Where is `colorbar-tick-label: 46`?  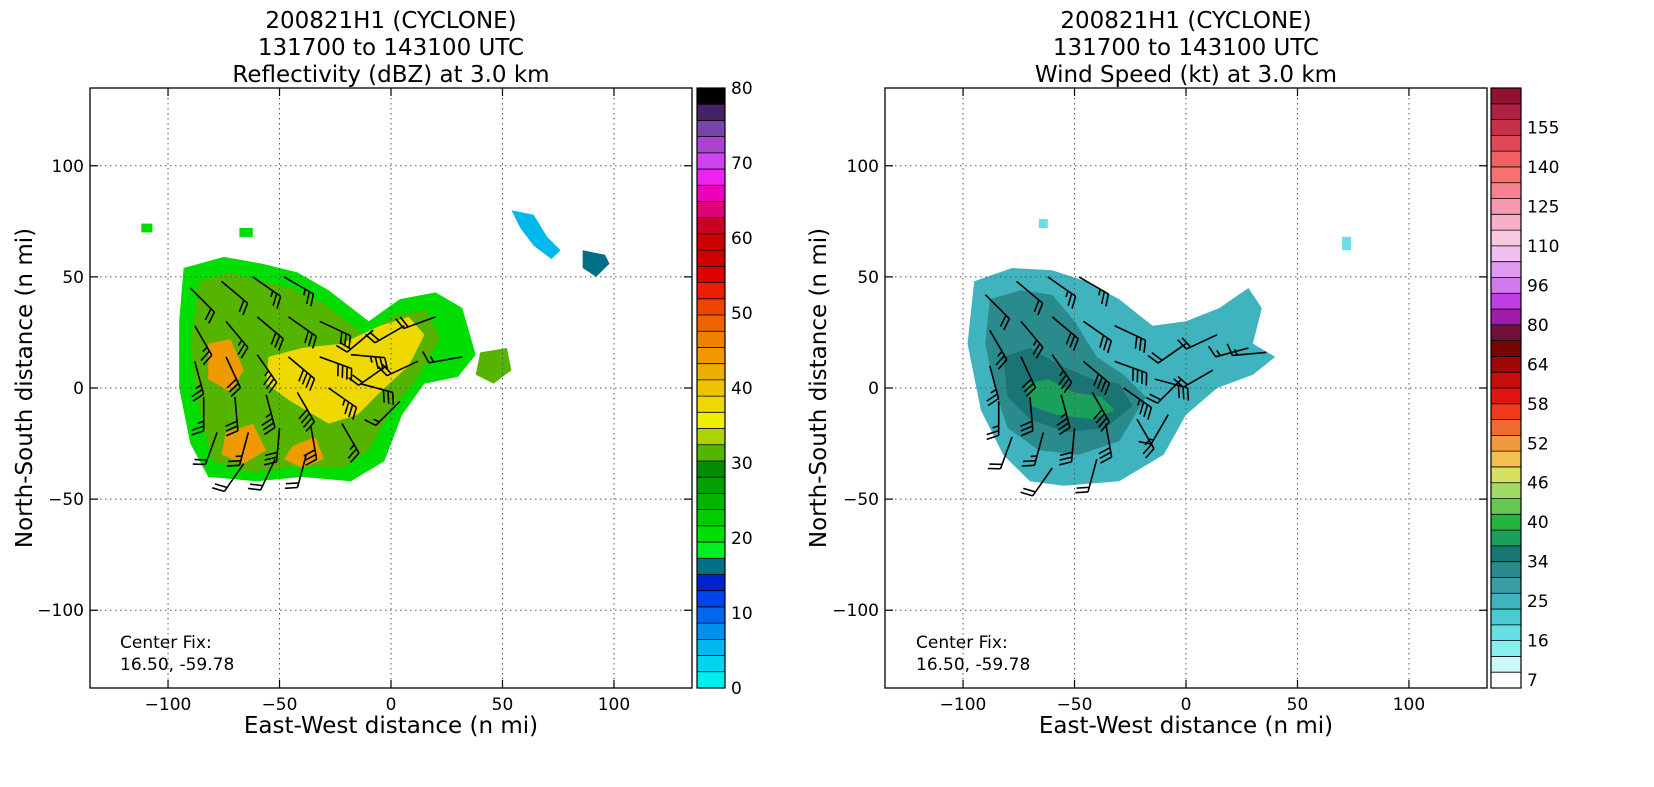 colorbar-tick-label: 46 is located at coordinates (1538, 484).